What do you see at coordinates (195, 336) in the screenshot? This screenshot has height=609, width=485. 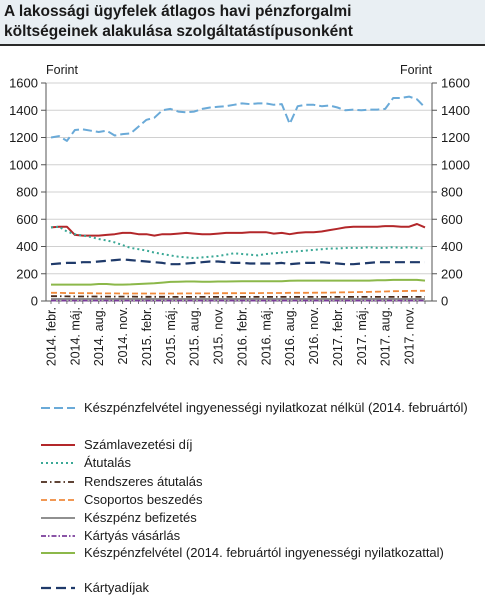 I see `x-tick-label: 2015. aug.` at bounding box center [195, 336].